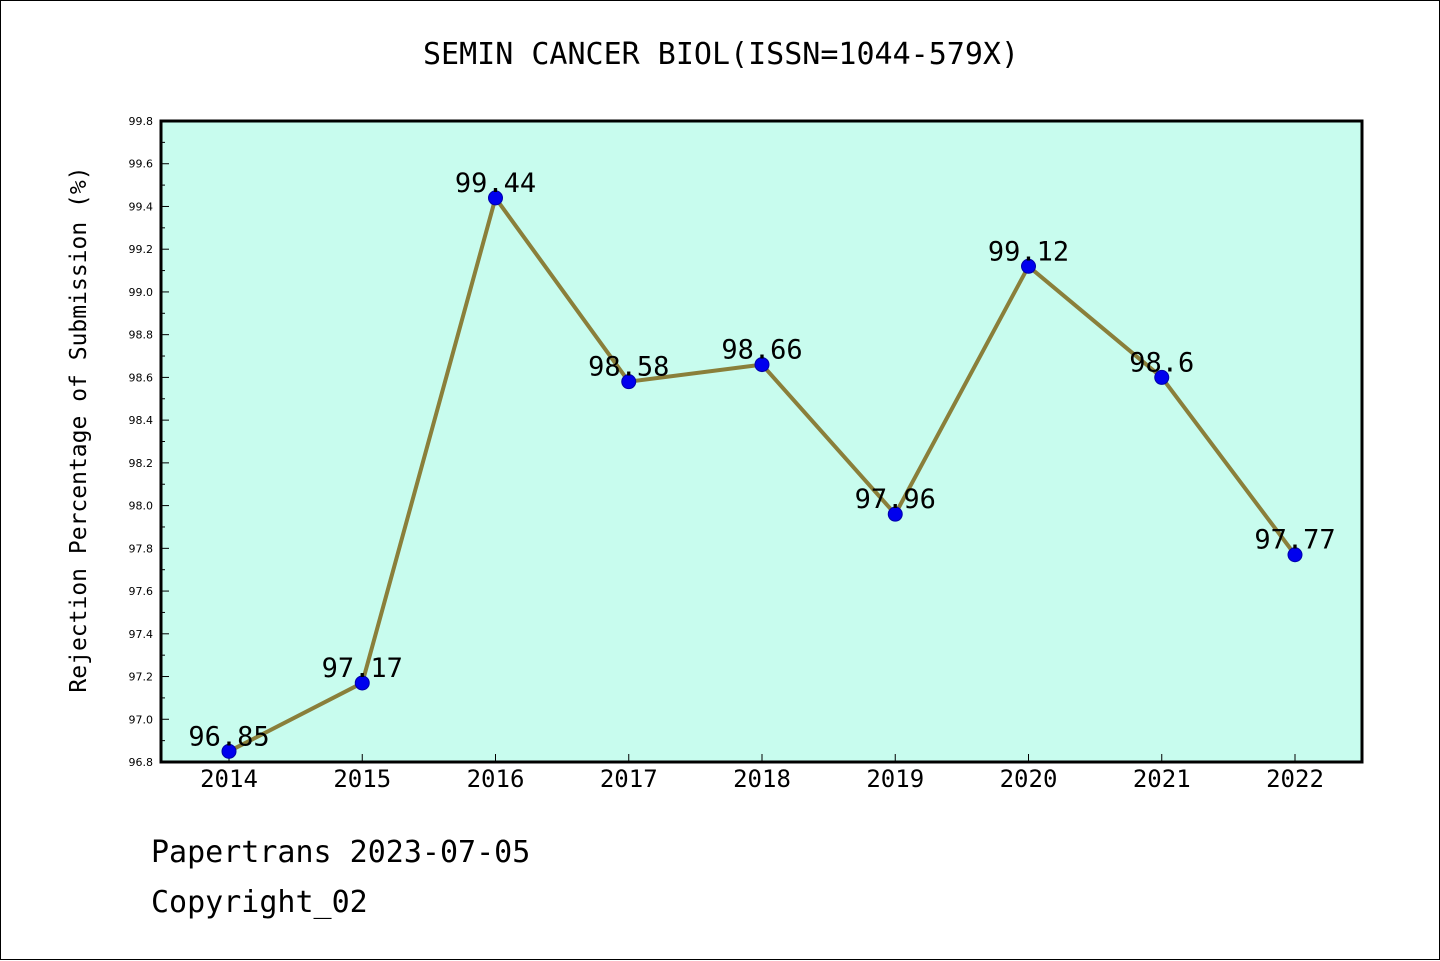  Describe the element at coordinates (762, 779) in the screenshot. I see `x-tick-label: 2018` at that location.